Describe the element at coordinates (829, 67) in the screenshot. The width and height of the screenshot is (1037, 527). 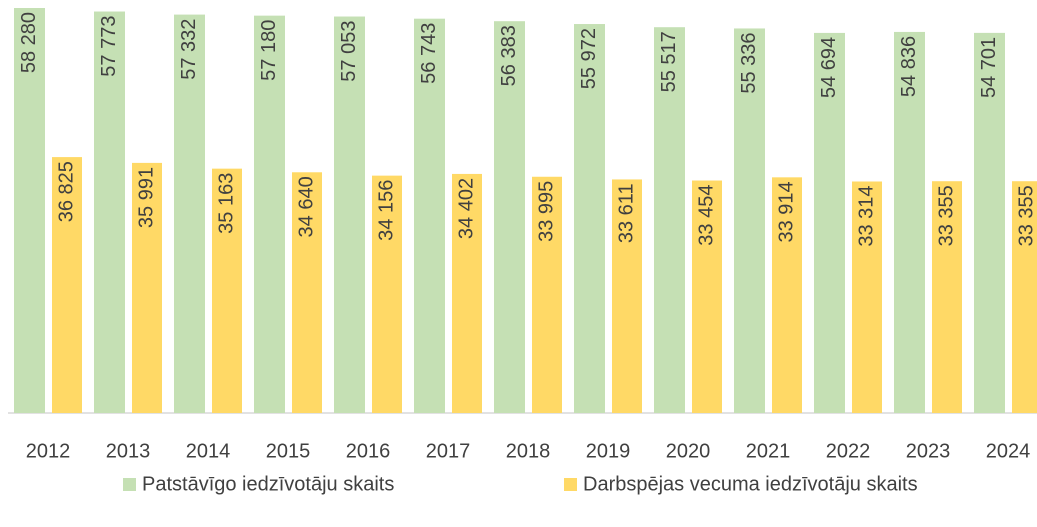
I see `value-label: 54 694` at that location.